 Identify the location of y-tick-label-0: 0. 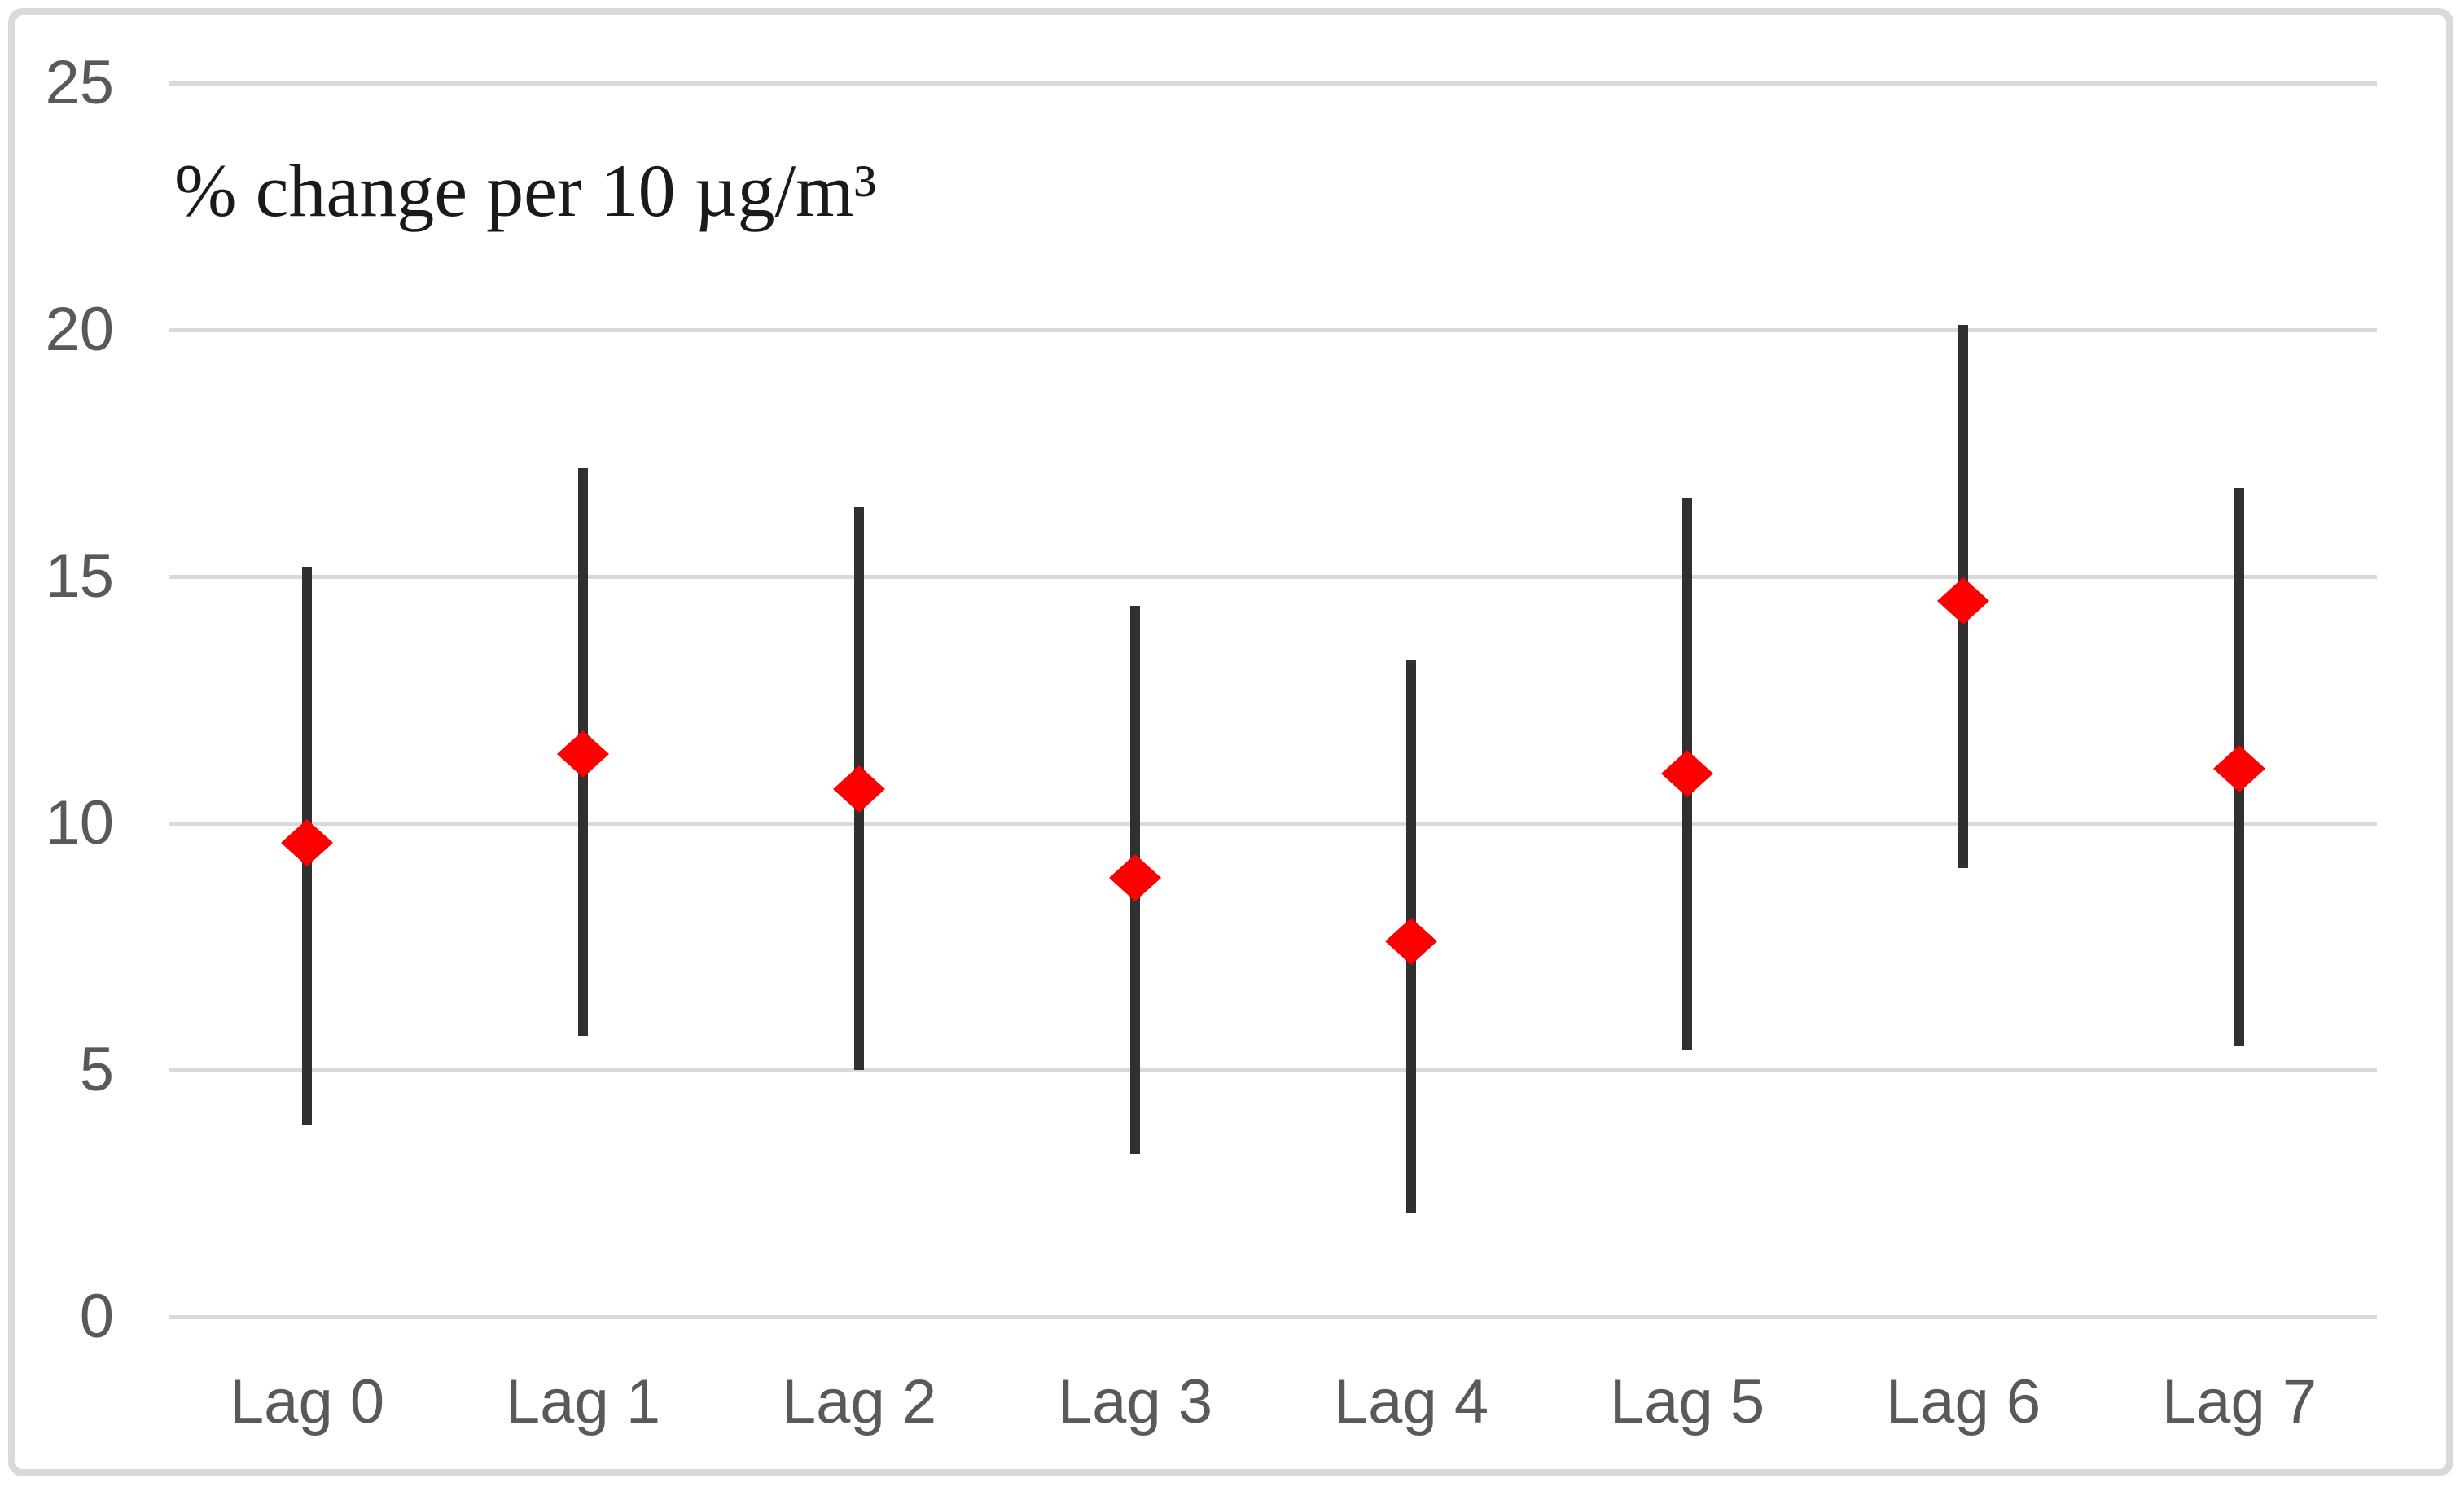
(96, 1317).